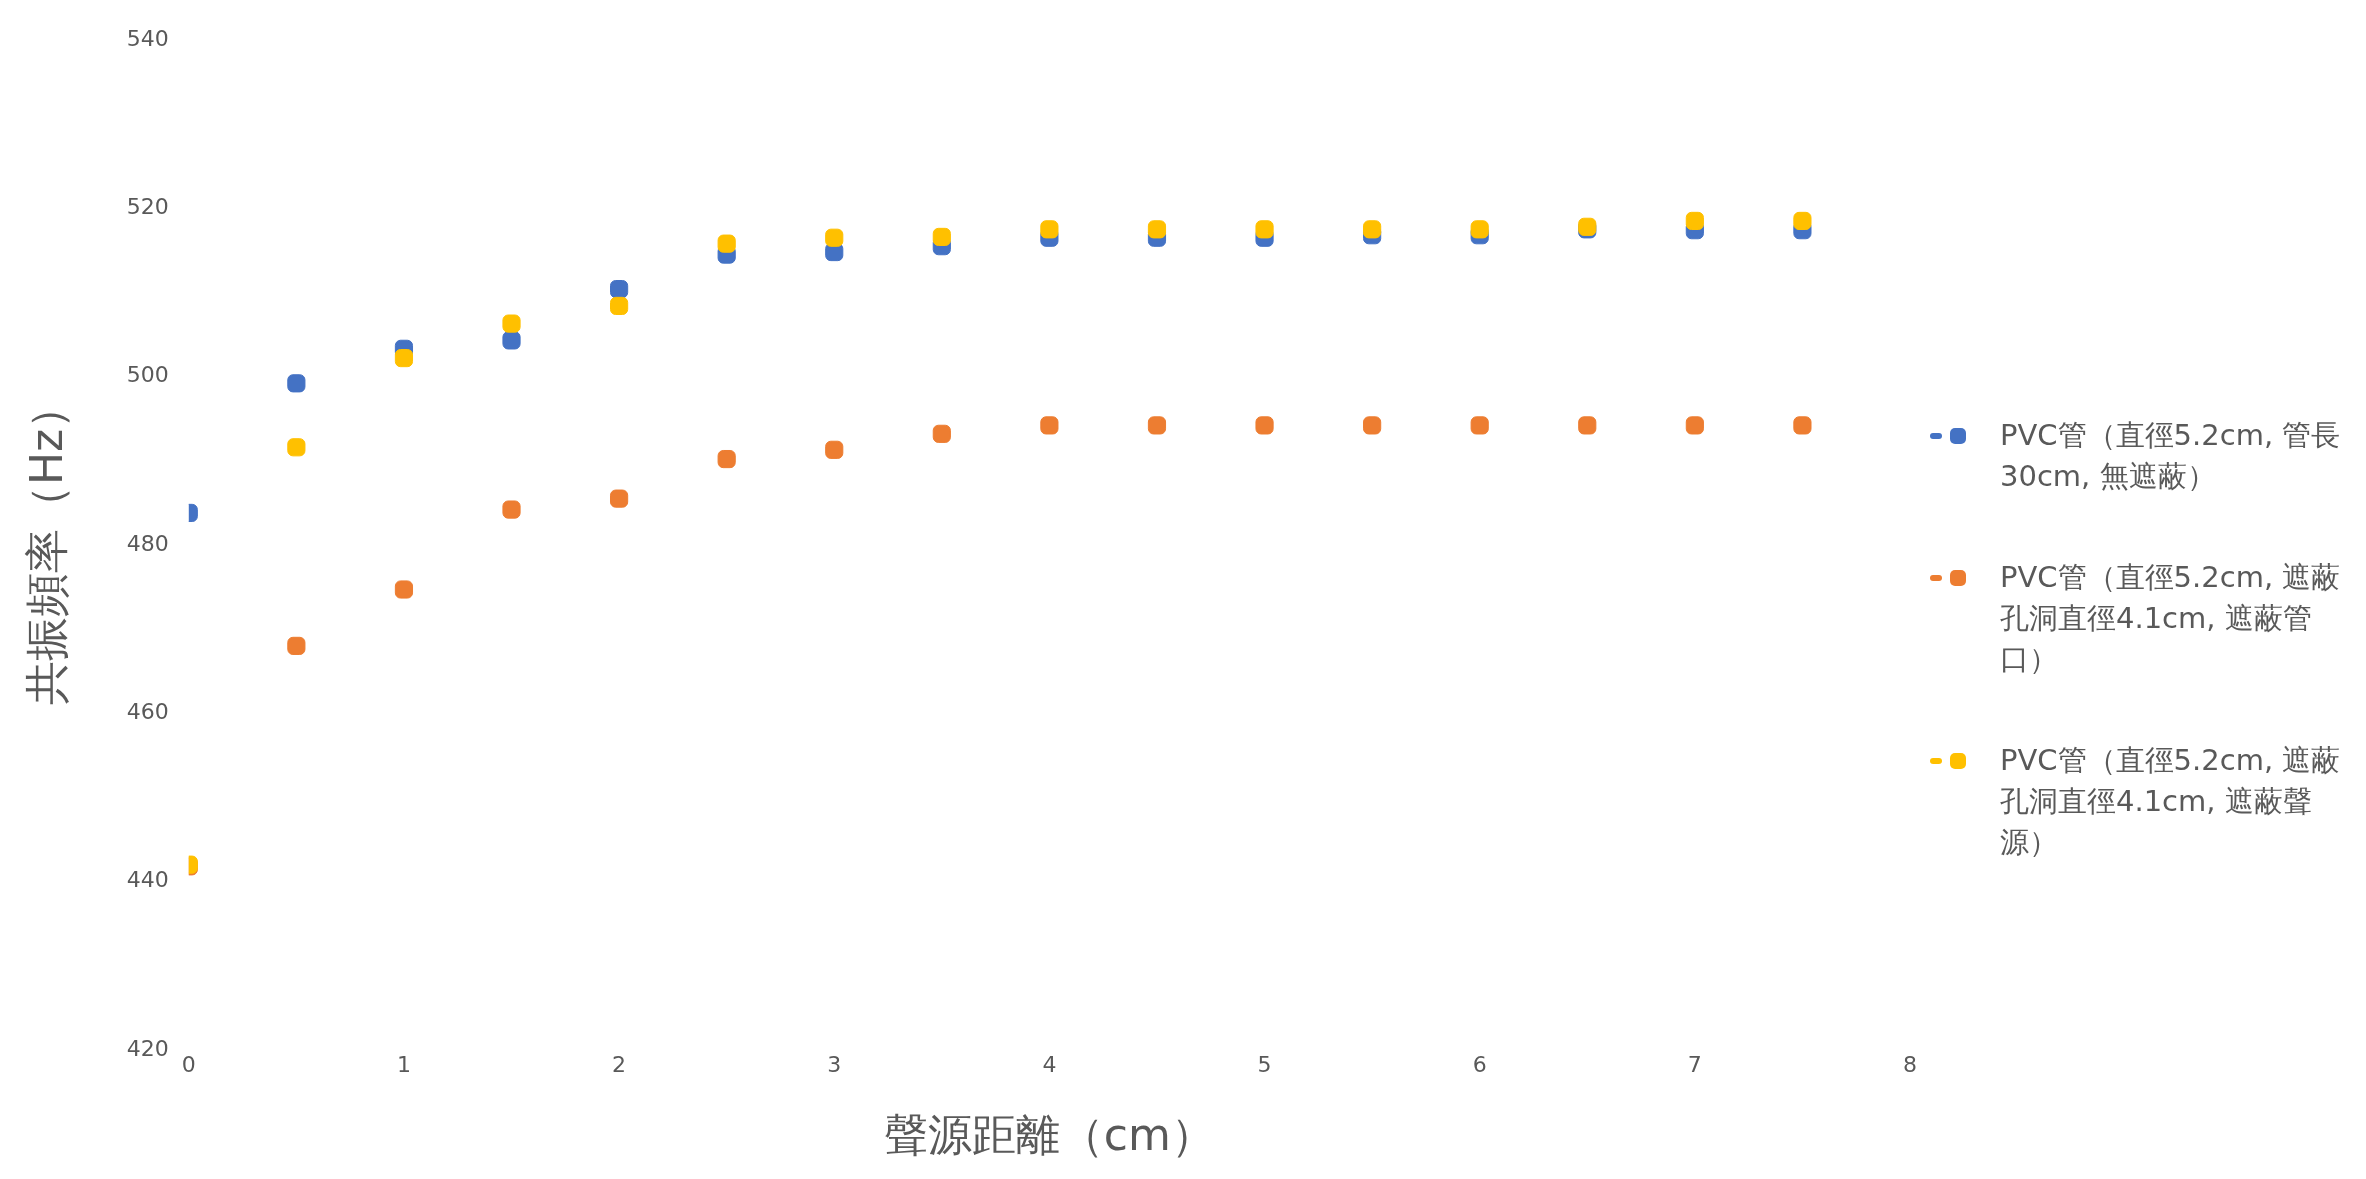 The image size is (2366, 1179). Describe the element at coordinates (147, 543) in the screenshot. I see `y-tick-label: 480` at that location.